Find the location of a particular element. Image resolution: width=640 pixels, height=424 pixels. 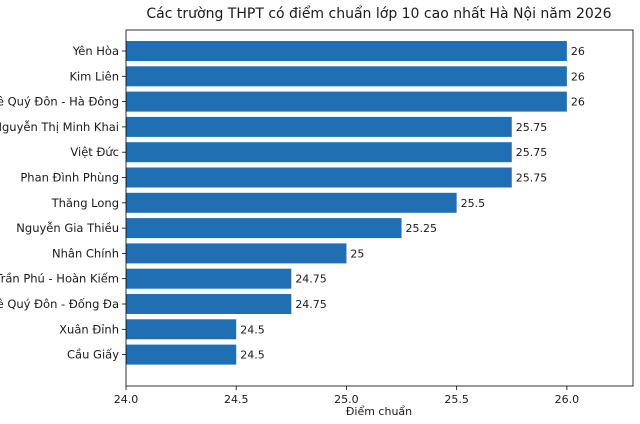

category-label: Nguyễn Gia Thiều is located at coordinates (67, 228).